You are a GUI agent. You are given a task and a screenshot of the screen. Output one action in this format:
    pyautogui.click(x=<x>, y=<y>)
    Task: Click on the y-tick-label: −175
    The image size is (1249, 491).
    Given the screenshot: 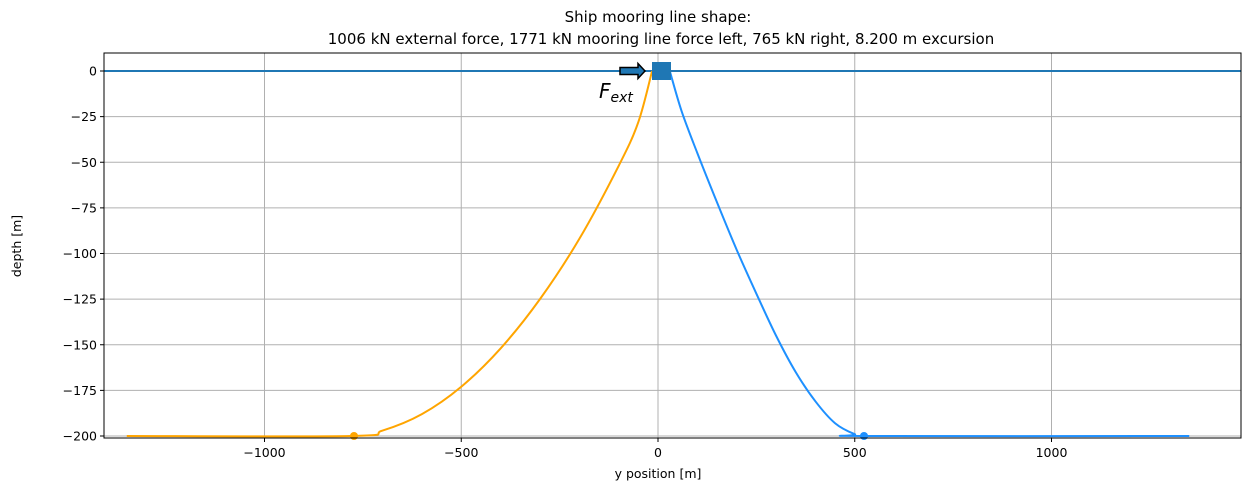 What is the action you would take?
    pyautogui.click(x=80, y=390)
    